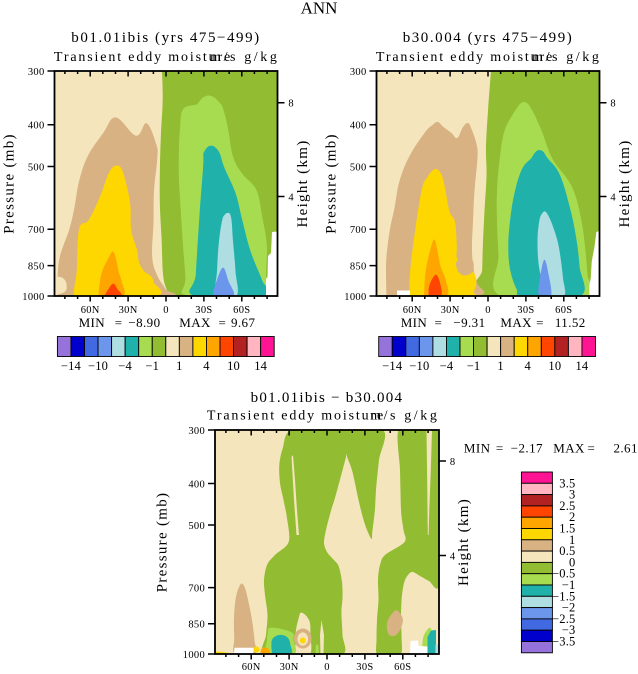 The image size is (638, 674). Describe the element at coordinates (563, 619) in the screenshot. I see `svg-text: −2.5` at that location.